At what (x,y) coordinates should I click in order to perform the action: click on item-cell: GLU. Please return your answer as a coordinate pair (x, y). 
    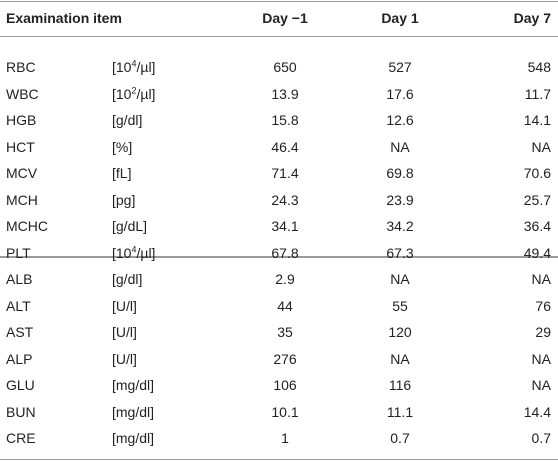
    Looking at the image, I should click on (20, 385).